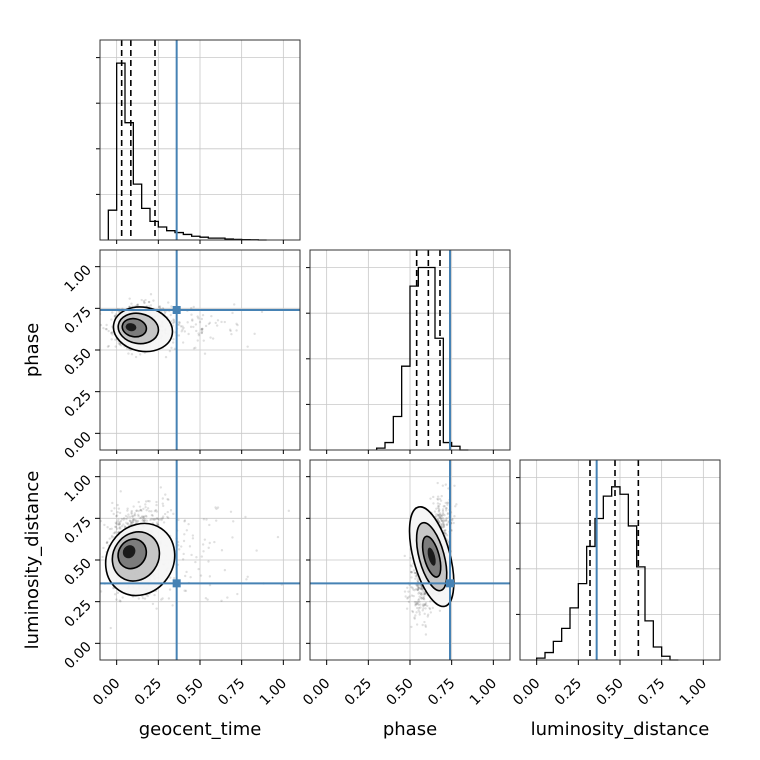 This screenshot has height=760, width=760. Describe the element at coordinates (182, 326) in the screenshot. I see `sample-points` at that location.